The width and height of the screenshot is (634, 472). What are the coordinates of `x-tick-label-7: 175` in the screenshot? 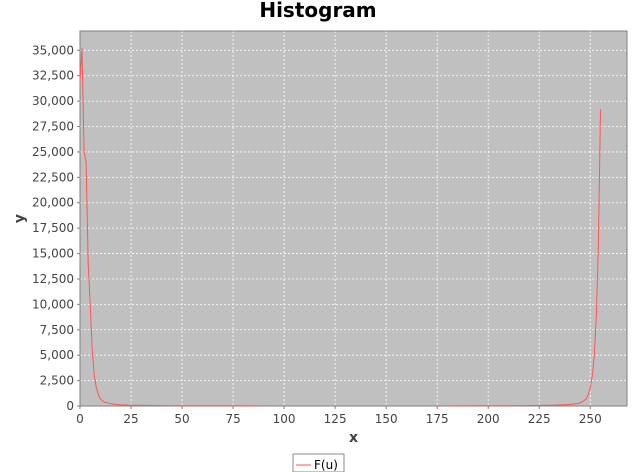 It's located at (437, 419).